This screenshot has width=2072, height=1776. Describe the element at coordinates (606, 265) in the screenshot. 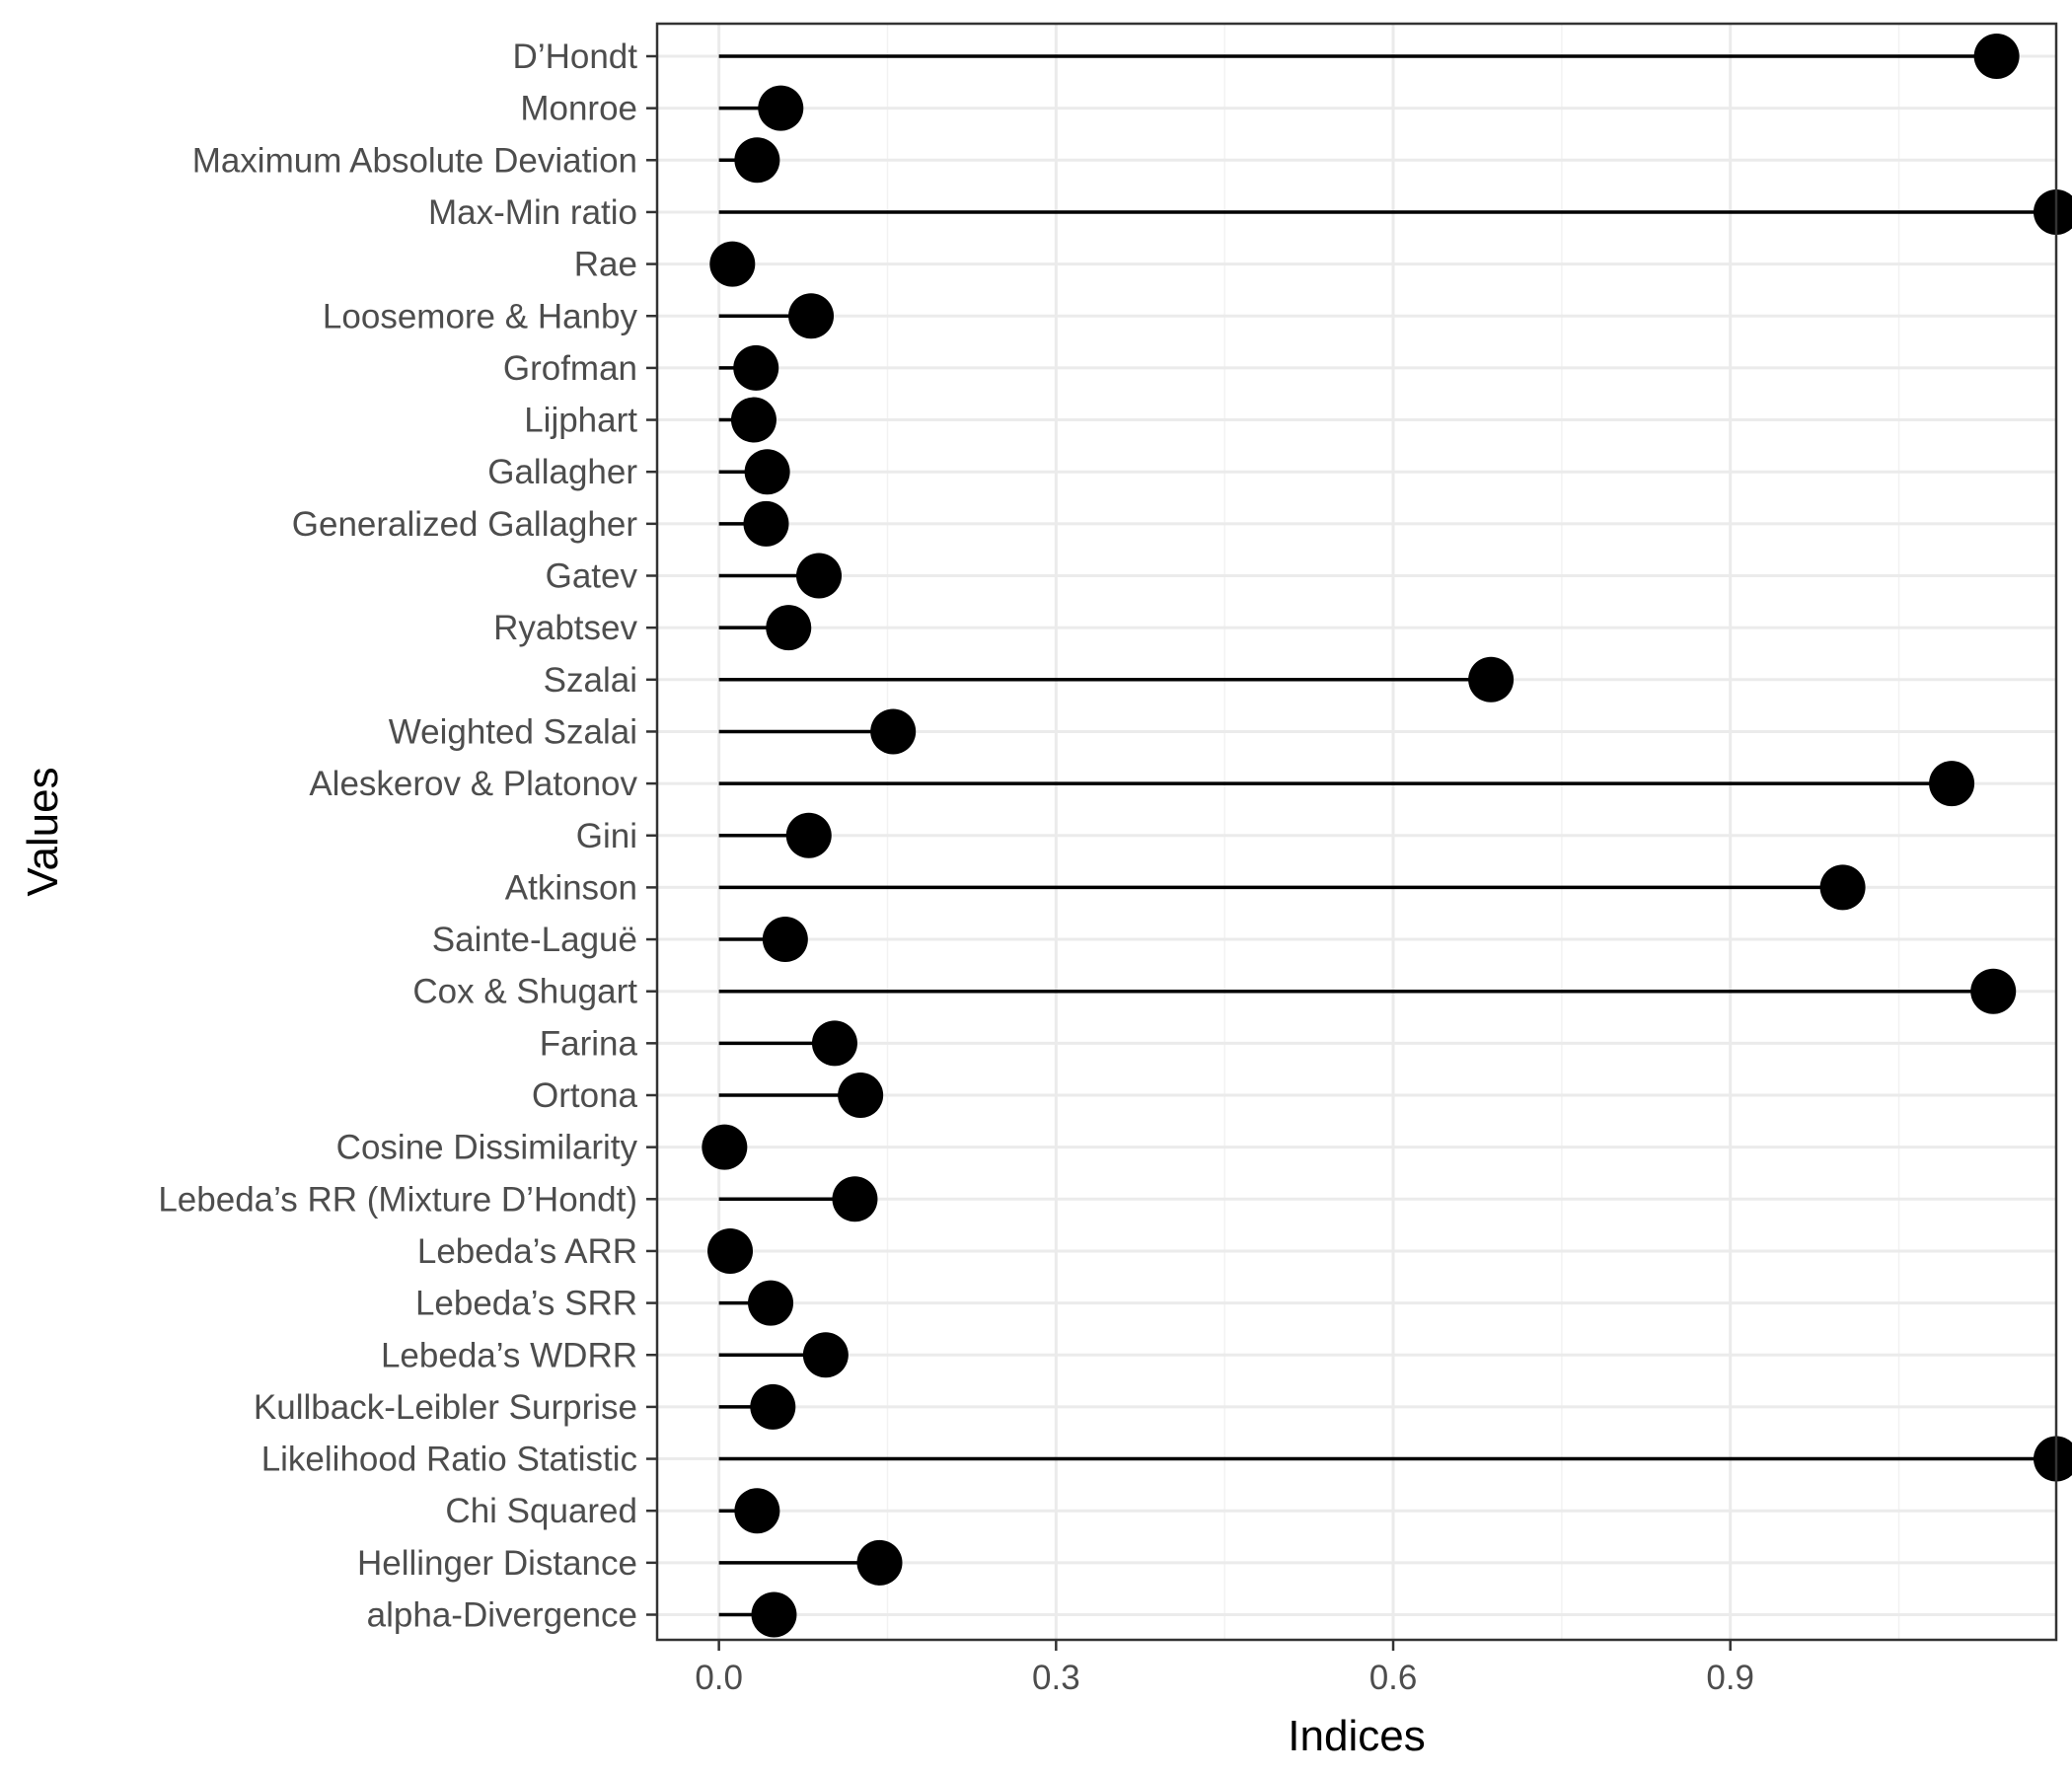

I see `y-tick-label: Rae` at that location.